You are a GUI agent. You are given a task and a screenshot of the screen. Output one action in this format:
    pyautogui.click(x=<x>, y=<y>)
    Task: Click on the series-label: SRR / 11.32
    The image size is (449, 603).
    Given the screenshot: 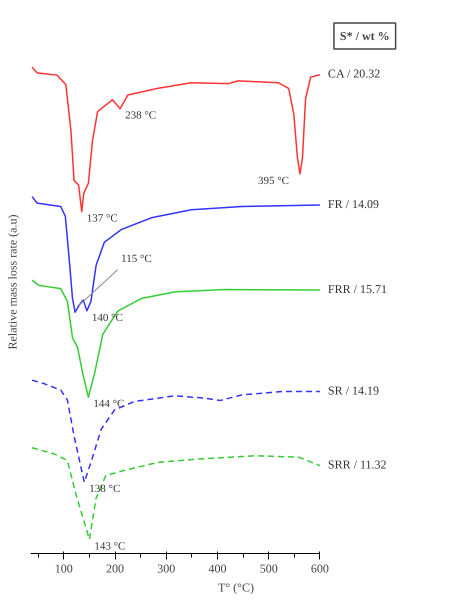 What is the action you would take?
    pyautogui.click(x=357, y=465)
    